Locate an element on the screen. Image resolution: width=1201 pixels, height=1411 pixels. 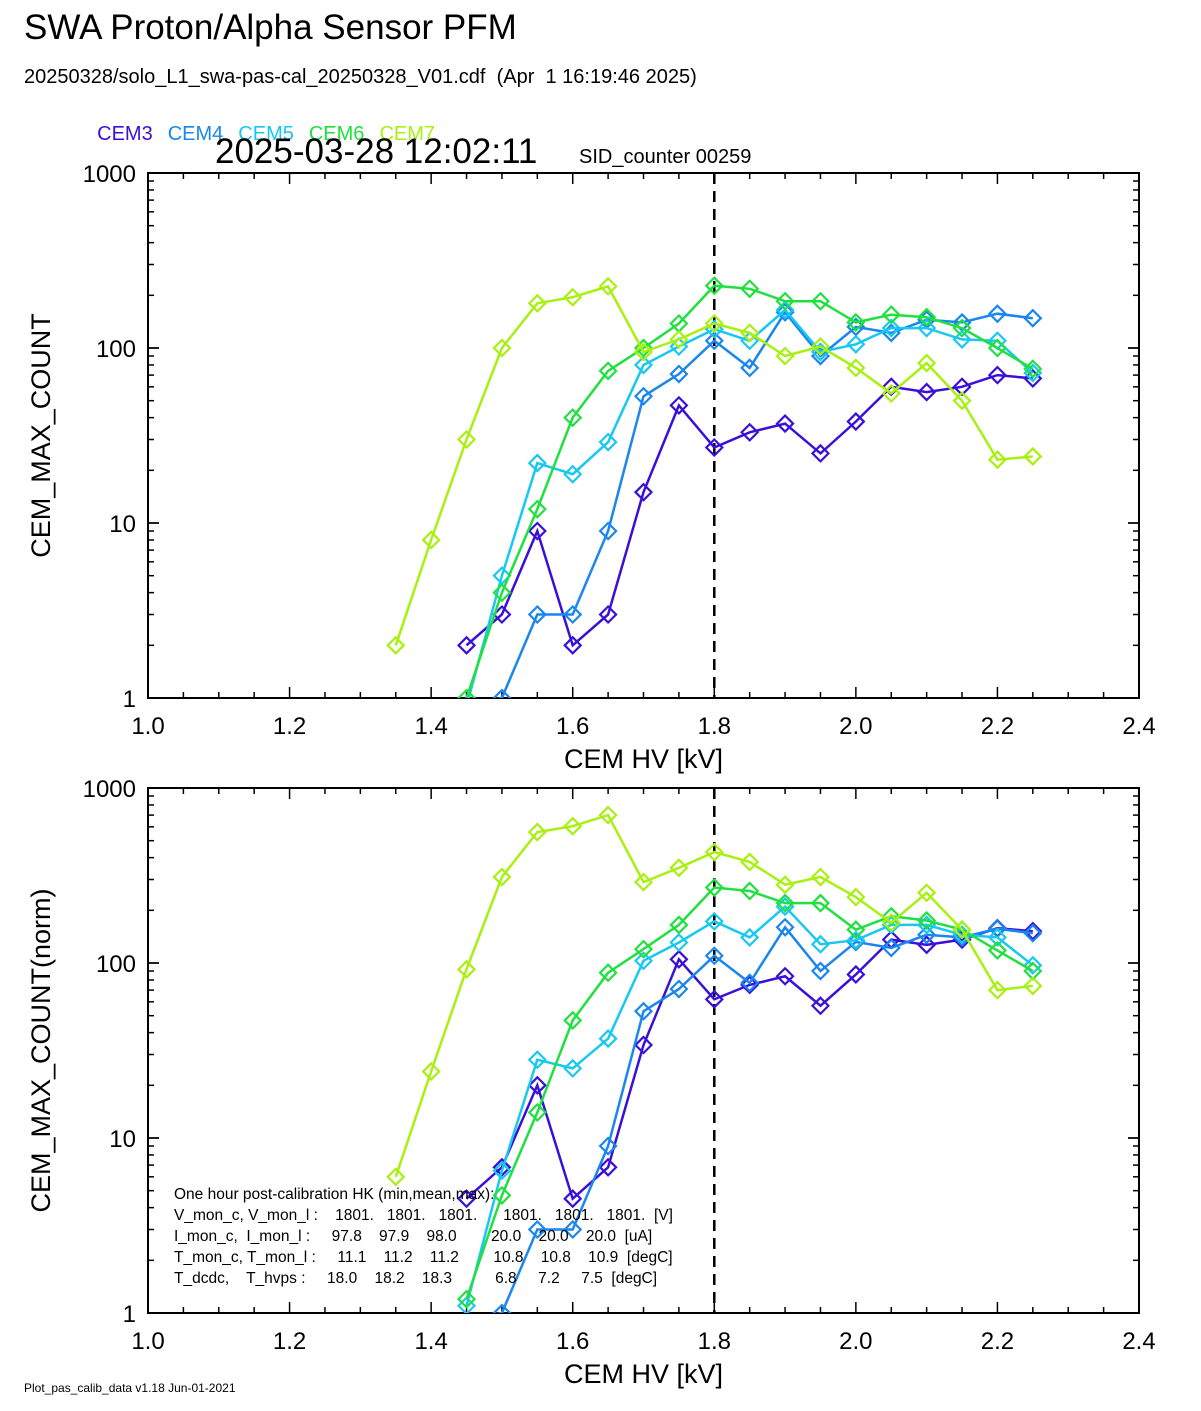
series-line-cem6 is located at coordinates (749, 1093).